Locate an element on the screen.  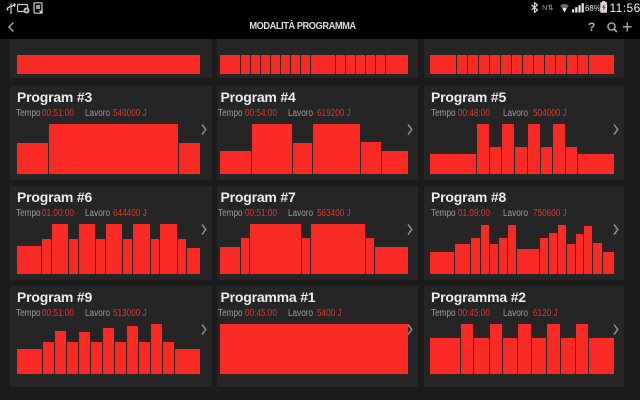
svg-text: N⇅ is located at coordinates (548, 7).